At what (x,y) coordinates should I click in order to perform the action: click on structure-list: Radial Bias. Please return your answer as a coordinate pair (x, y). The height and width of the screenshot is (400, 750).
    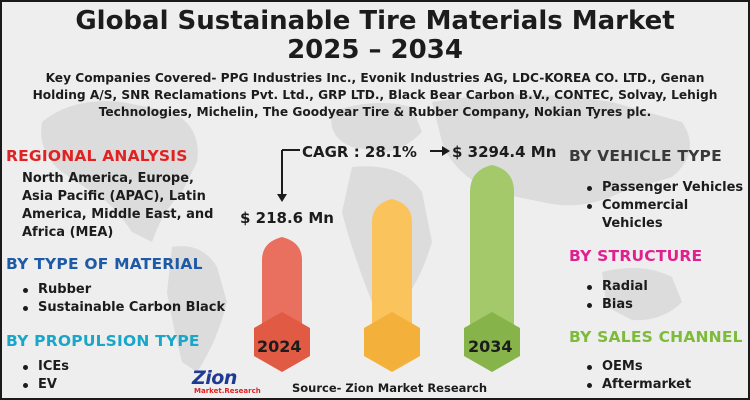
    Looking at the image, I should click on (616, 296).